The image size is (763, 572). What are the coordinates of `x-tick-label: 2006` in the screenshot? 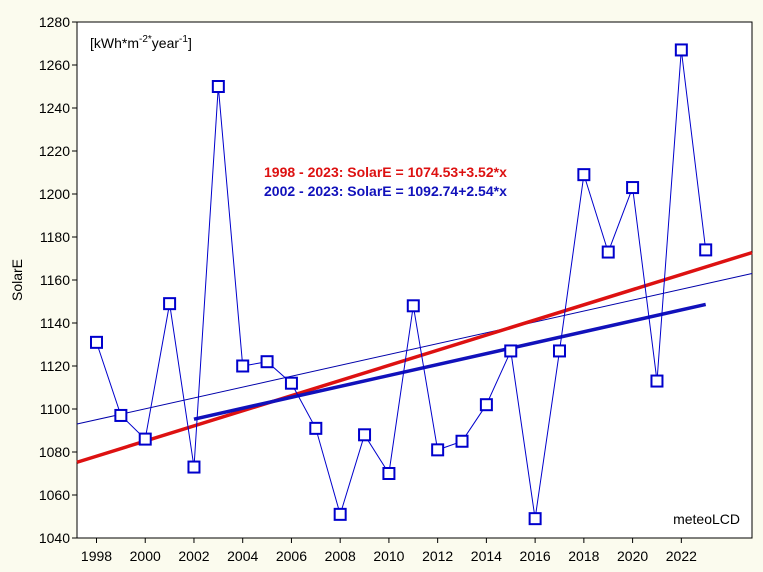 It's located at (291, 556).